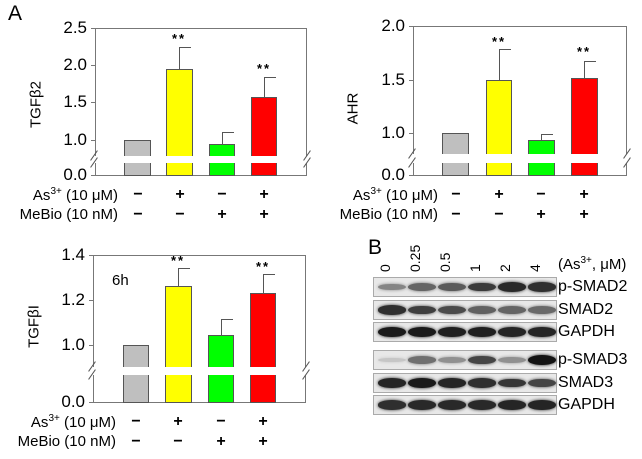 This screenshot has width=642, height=459. I want to click on blot-label-p-smad2: p-SMAD2, so click(593, 286).